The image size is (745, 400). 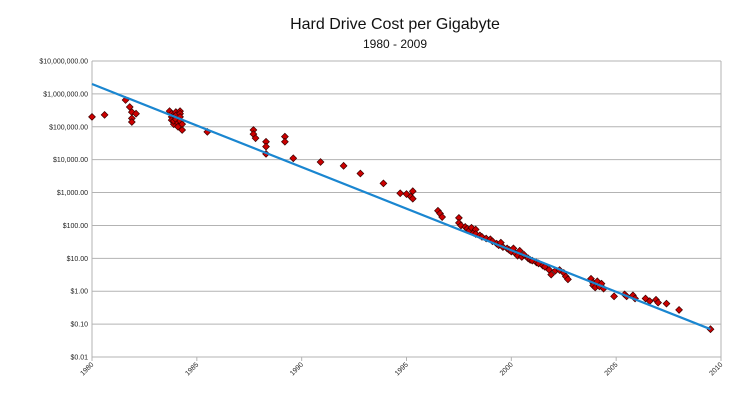 I want to click on x-tick-label: 1980, so click(x=87, y=369).